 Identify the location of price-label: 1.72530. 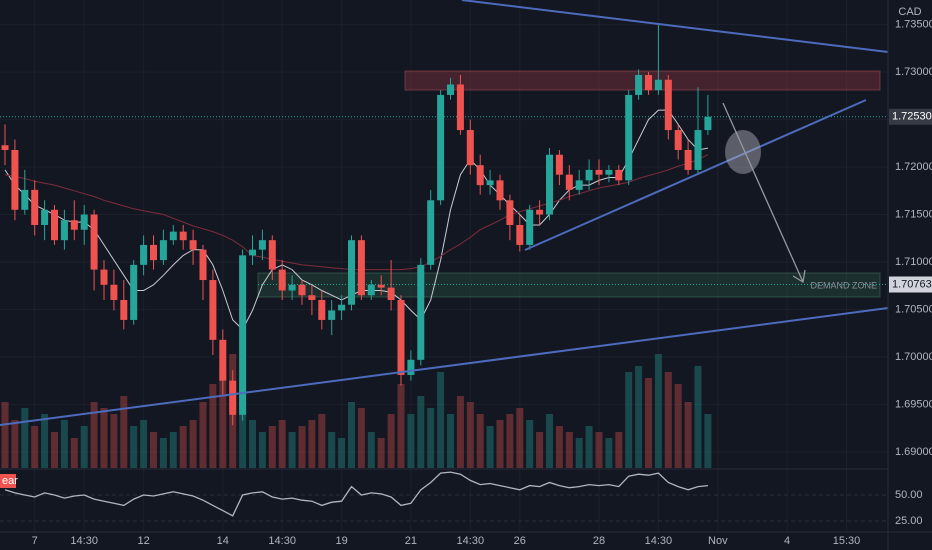
(912, 117).